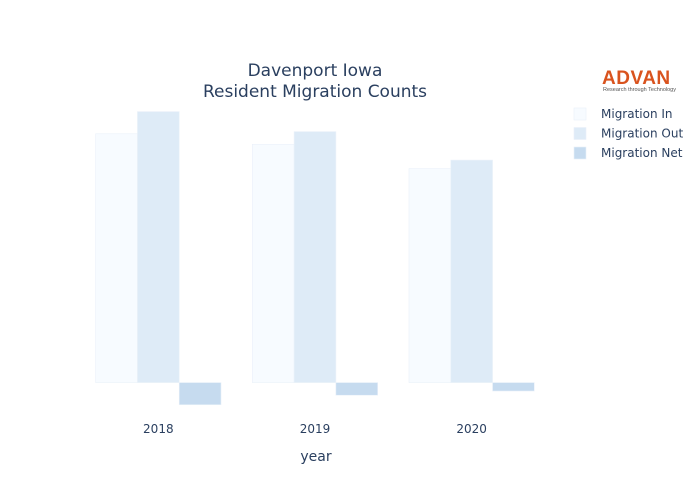 The width and height of the screenshot is (700, 500). I want to click on bar-migration-in-2018, so click(116, 258).